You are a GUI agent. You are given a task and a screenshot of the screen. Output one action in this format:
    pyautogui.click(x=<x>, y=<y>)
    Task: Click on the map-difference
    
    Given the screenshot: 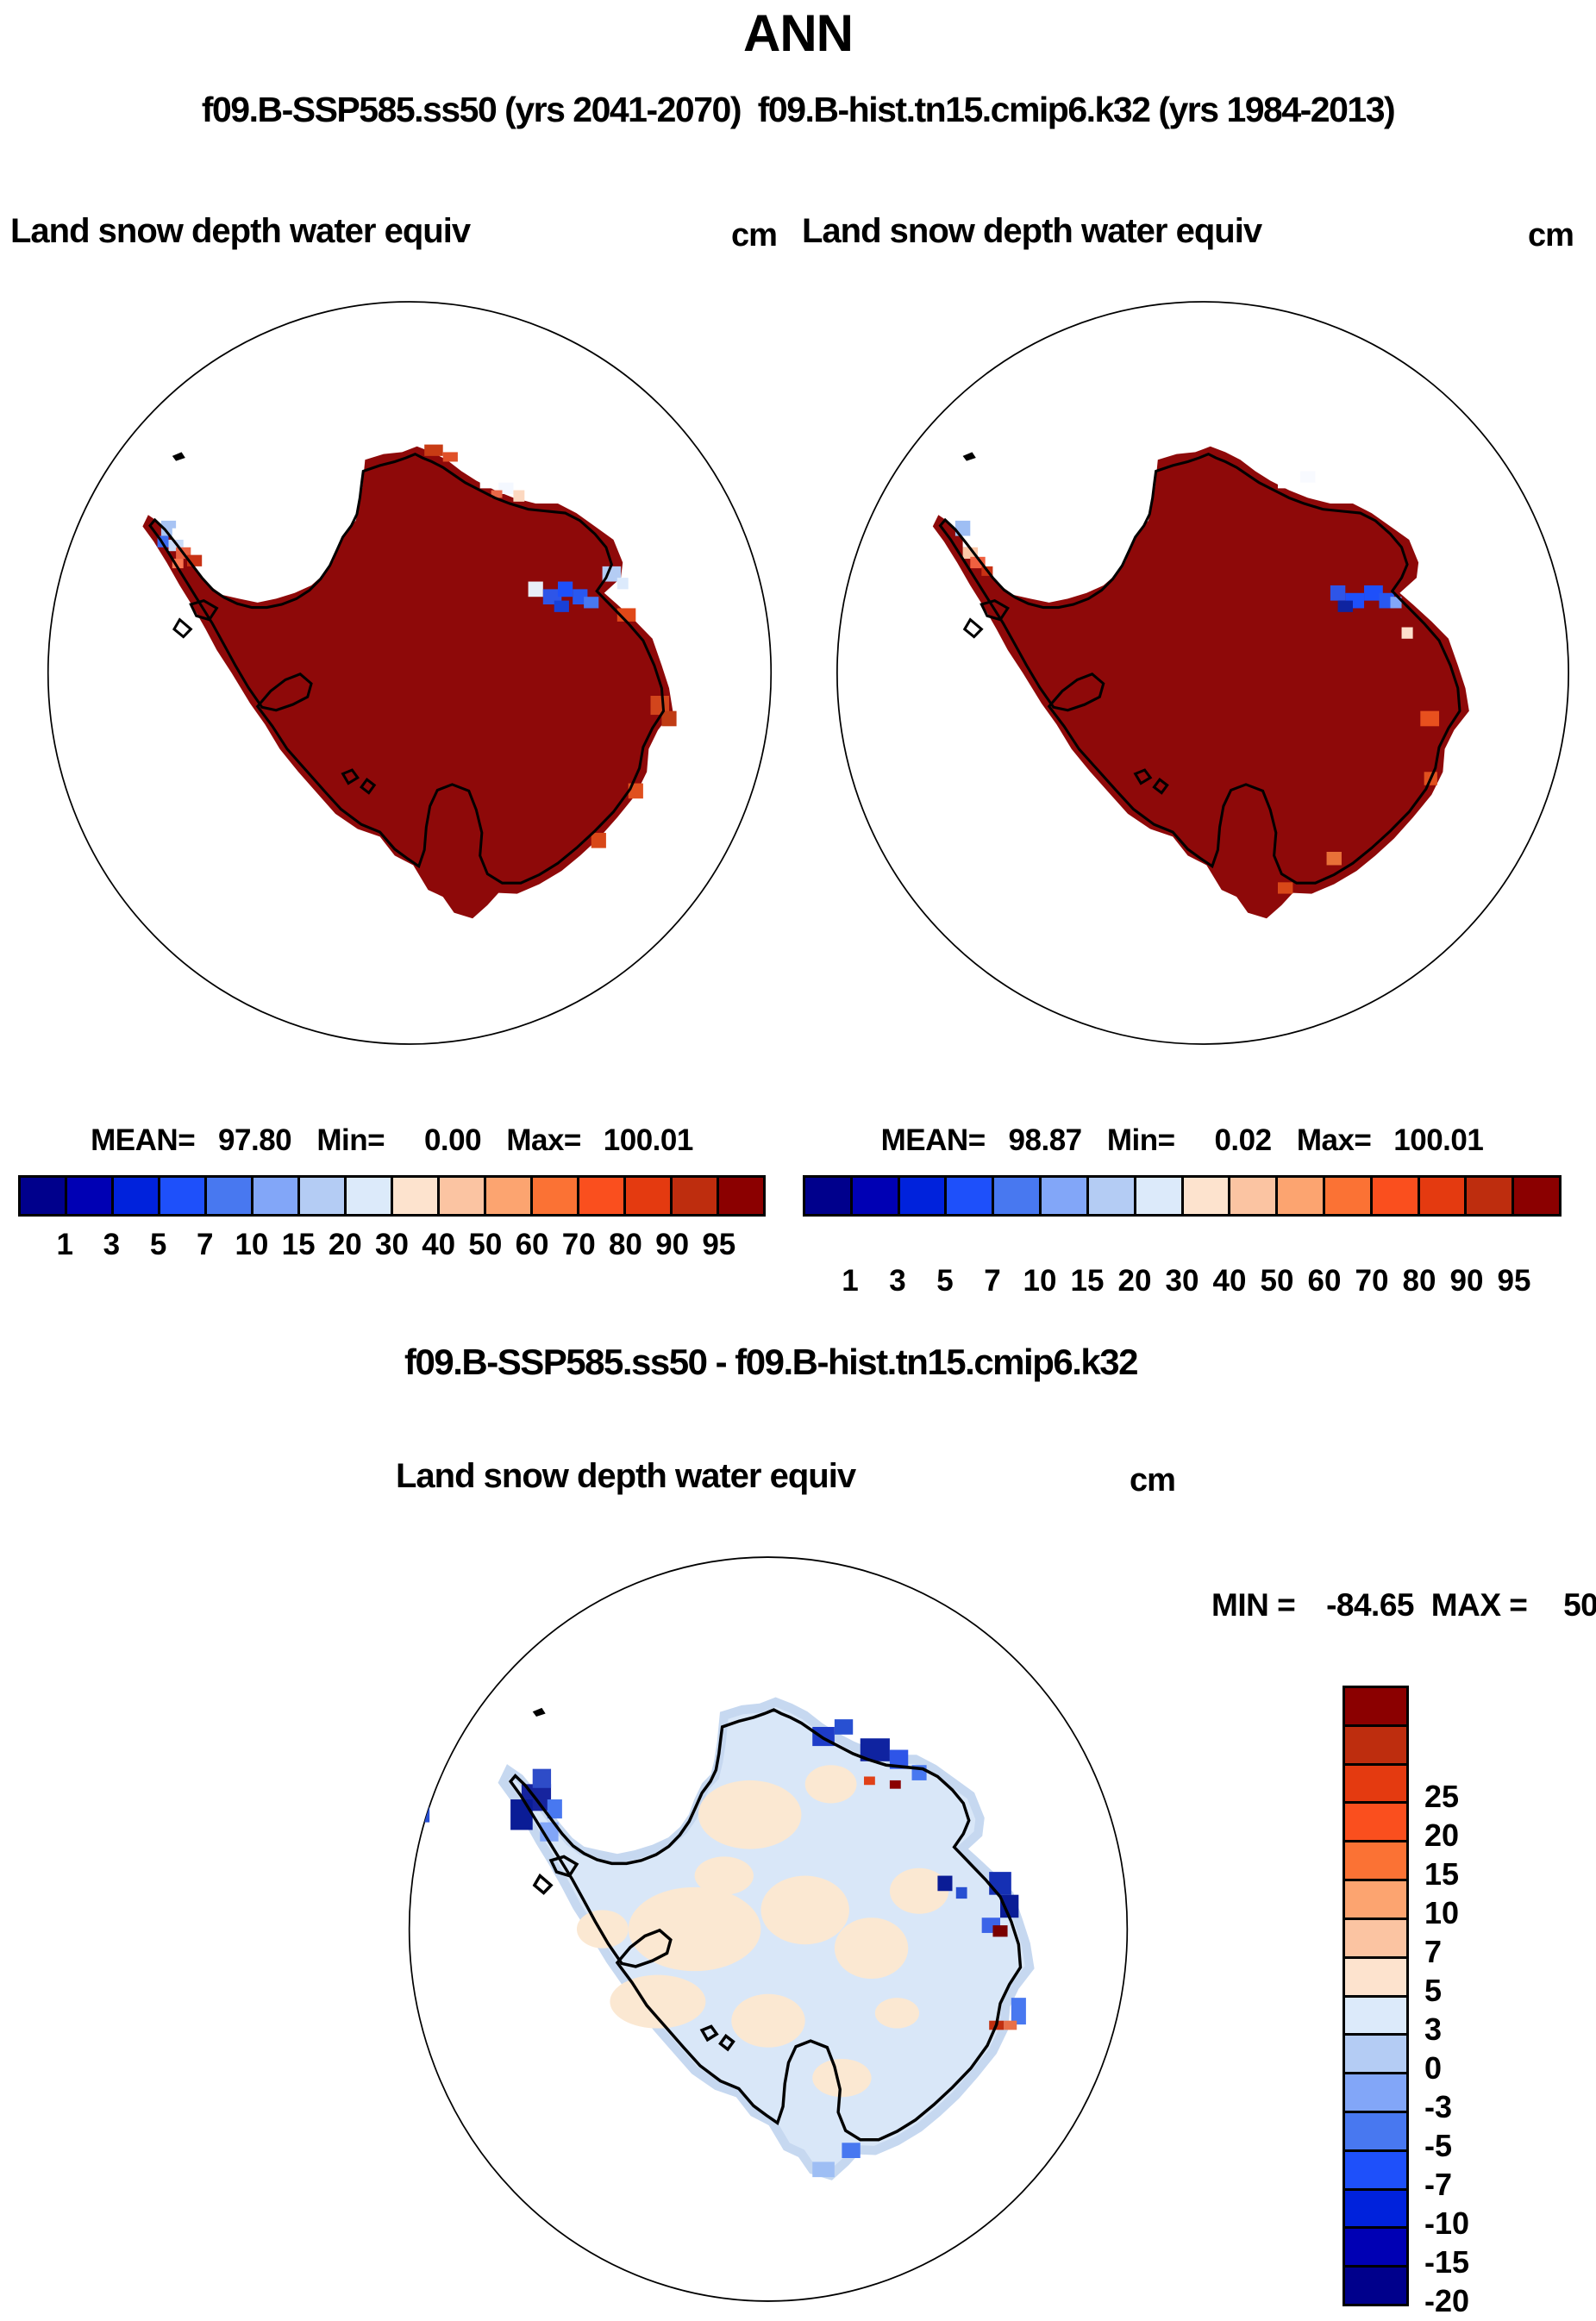 What is the action you would take?
    pyautogui.click(x=768, y=1929)
    